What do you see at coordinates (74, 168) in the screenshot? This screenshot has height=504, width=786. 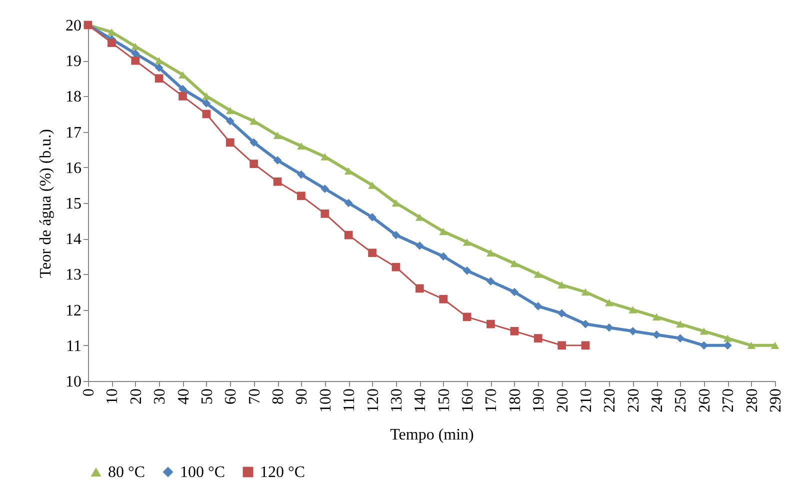 I see `y-tick-label: 16` at bounding box center [74, 168].